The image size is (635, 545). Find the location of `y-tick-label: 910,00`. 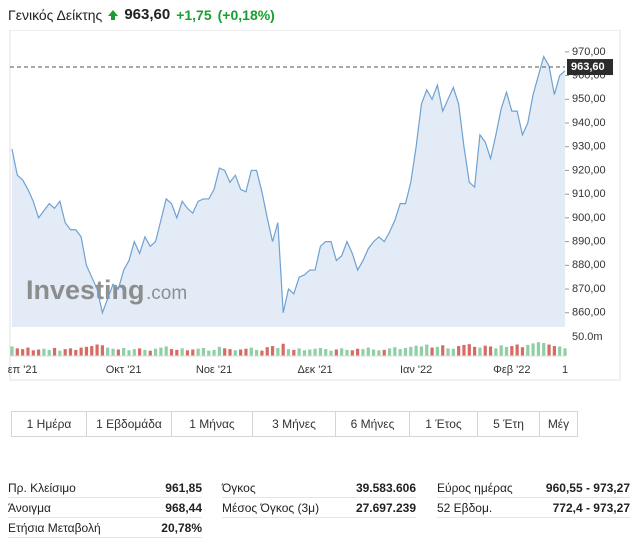

y-tick-label: 910,00 is located at coordinates (589, 194).